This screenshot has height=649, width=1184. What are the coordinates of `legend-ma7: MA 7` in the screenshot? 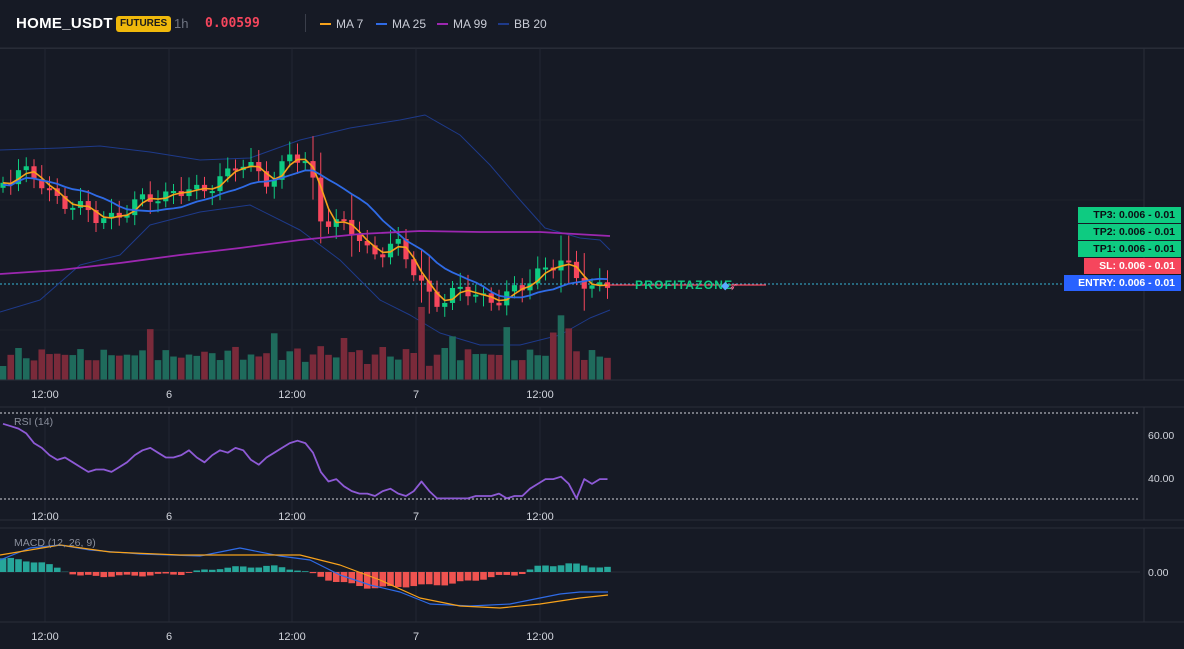 It's located at (341, 24).